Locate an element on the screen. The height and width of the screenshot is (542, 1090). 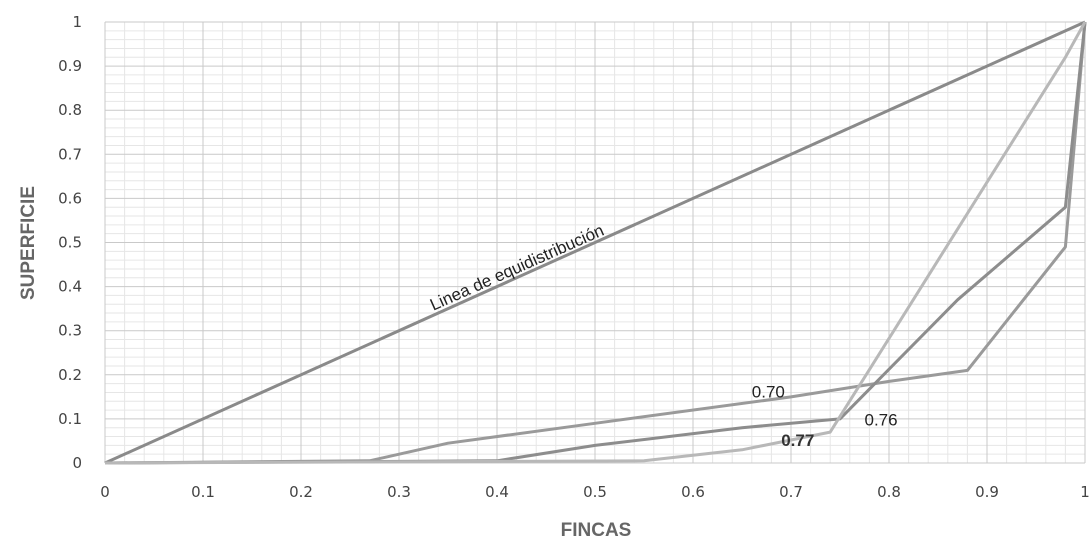
x-tick-label: 0.7 is located at coordinates (791, 492).